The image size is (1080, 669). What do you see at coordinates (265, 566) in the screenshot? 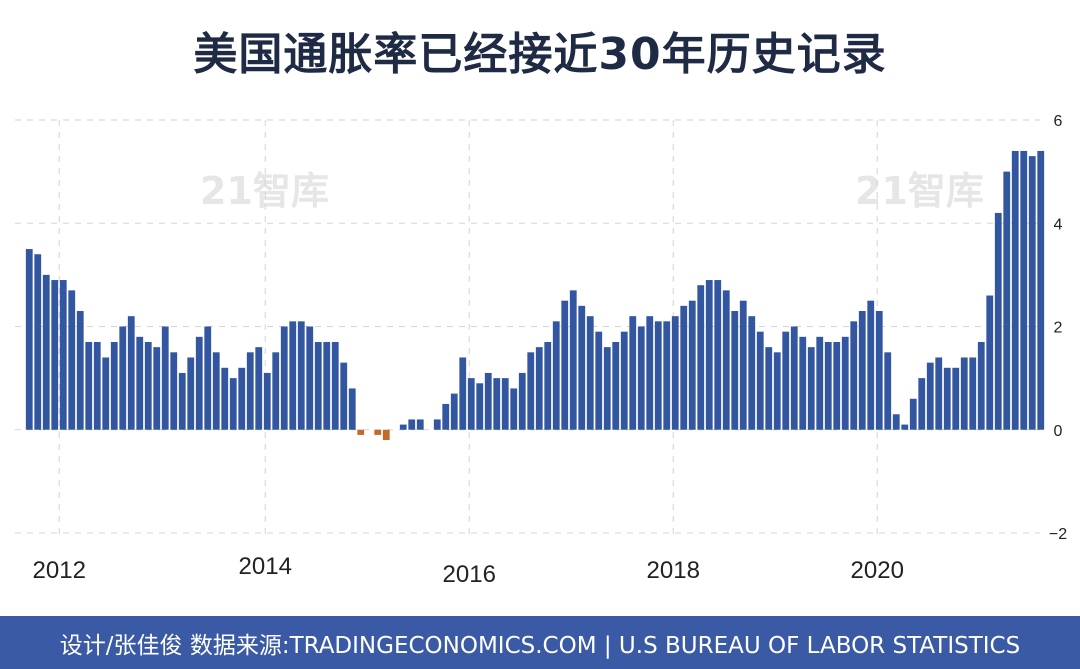
I see `x-tick-label: 2014` at bounding box center [265, 566].